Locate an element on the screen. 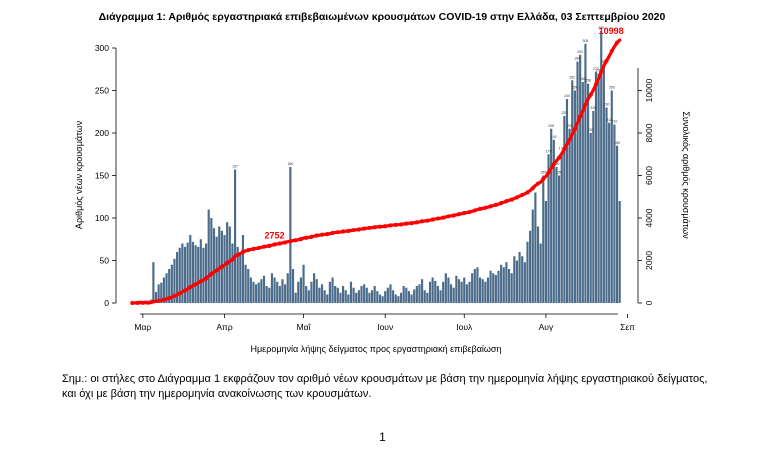 The image size is (765, 468). y-right-tick-label: 6000 is located at coordinates (649, 175).